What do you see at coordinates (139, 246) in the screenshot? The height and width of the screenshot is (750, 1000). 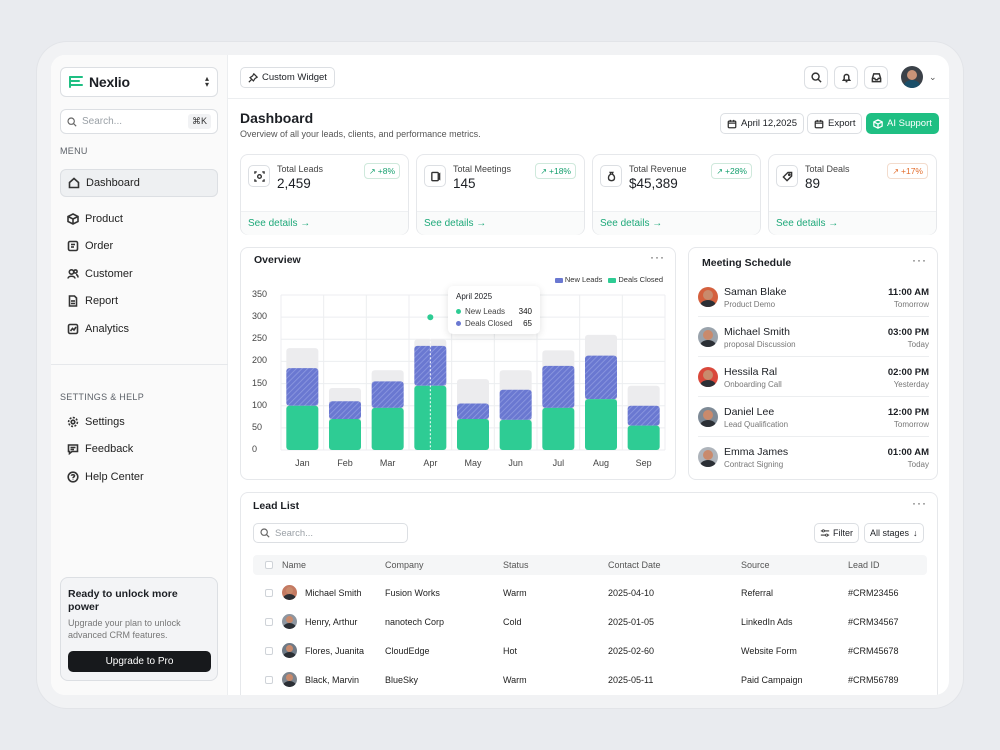 I see `sidebar-item-order: Order` at bounding box center [139, 246].